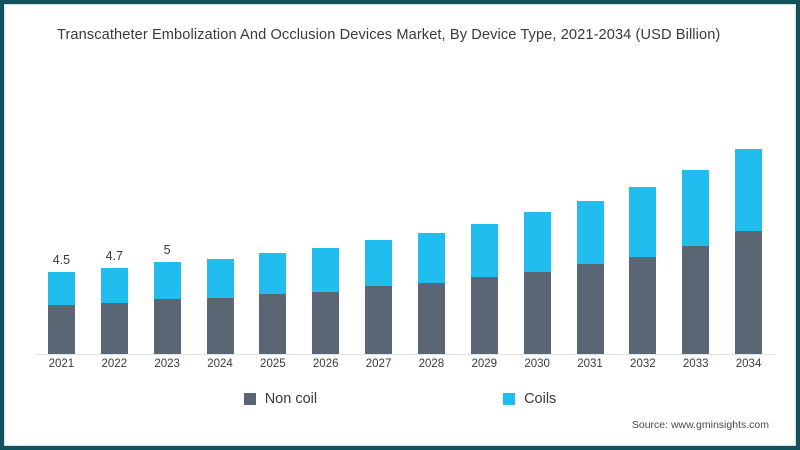  I want to click on x-axis-tick-2025: 2025, so click(273, 364).